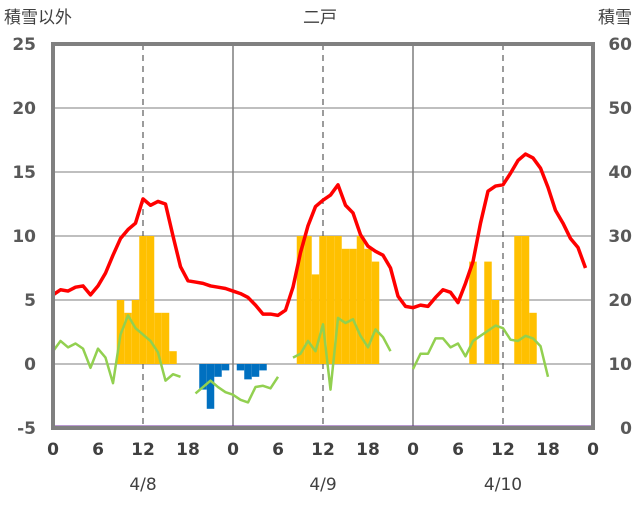  Describe the element at coordinates (53, 450) in the screenshot. I see `x-tick-0: 0` at that location.